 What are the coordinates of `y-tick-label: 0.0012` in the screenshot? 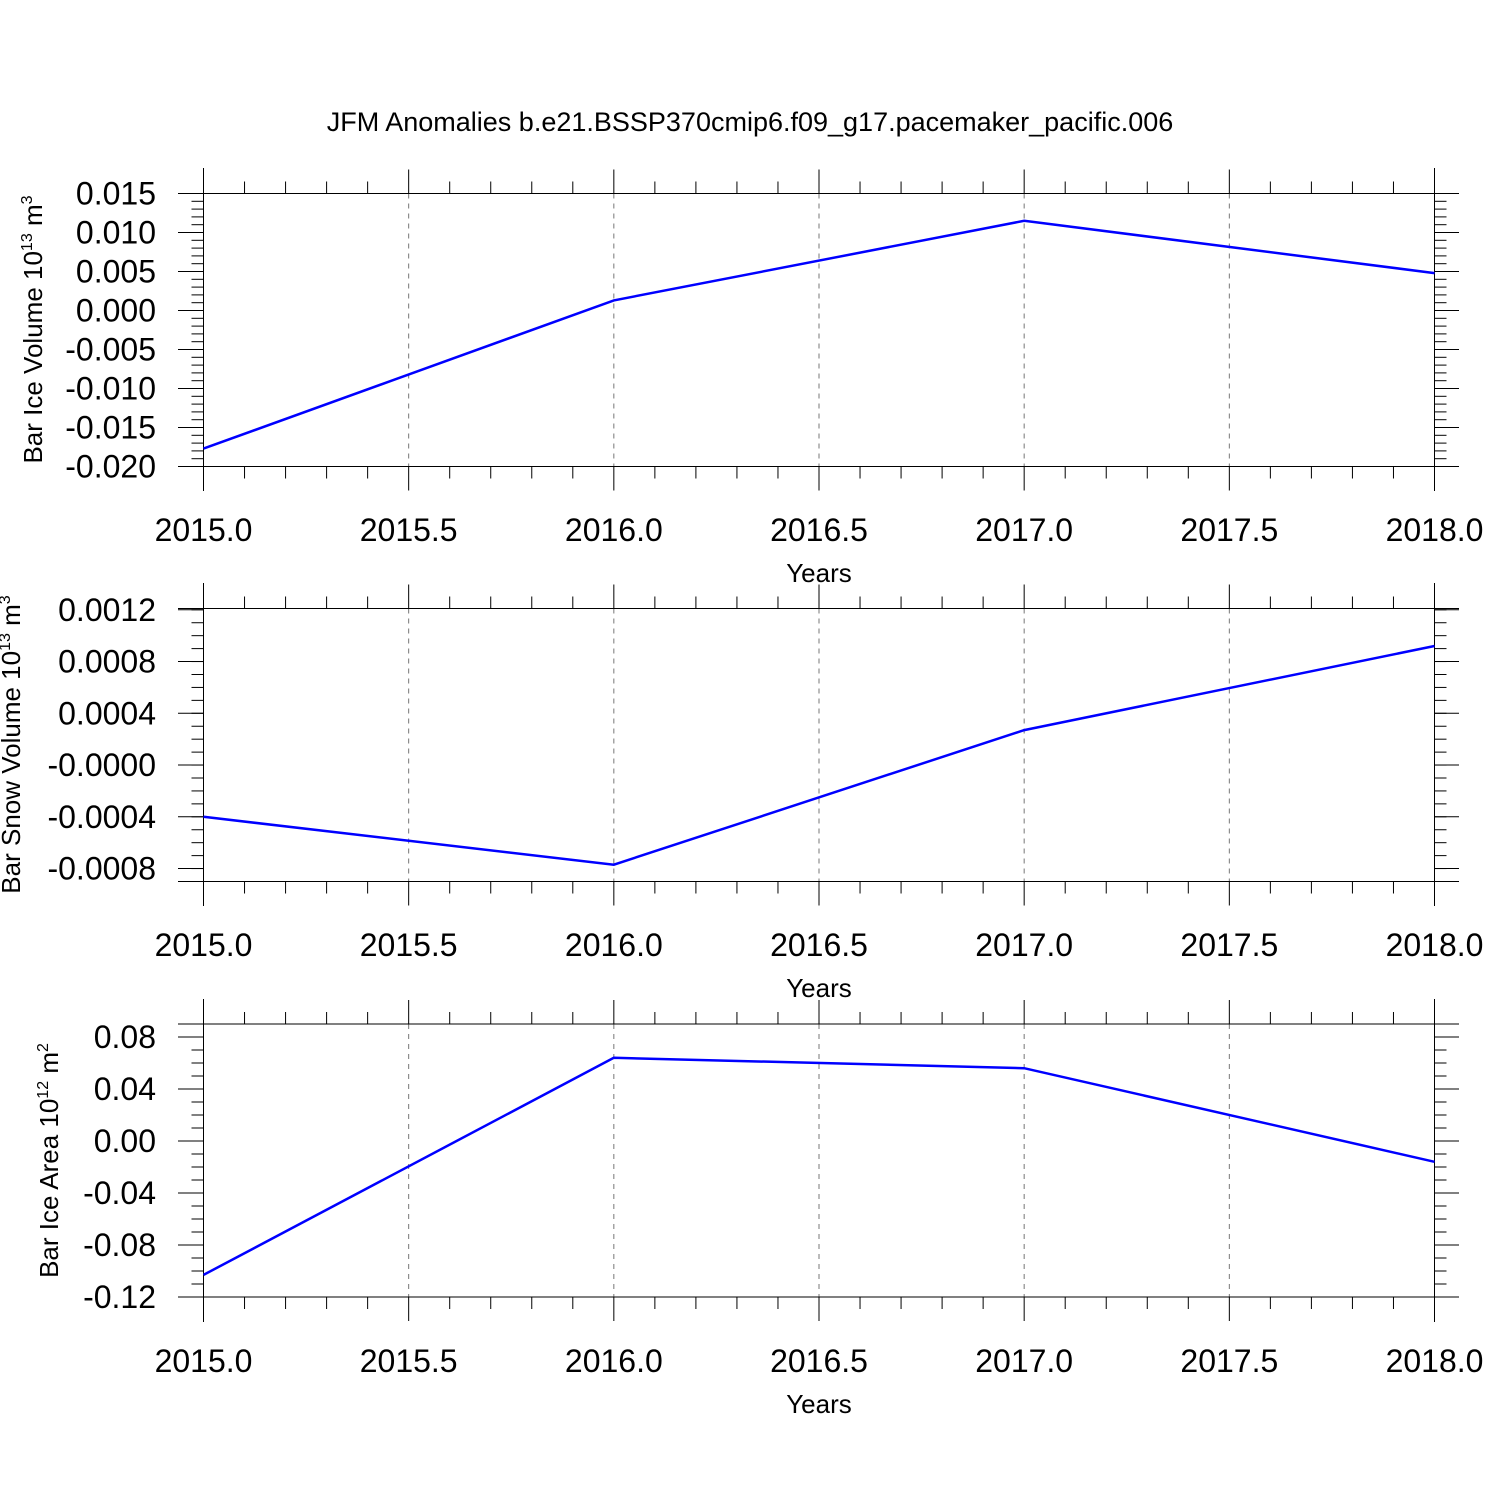 It's located at (107, 610).